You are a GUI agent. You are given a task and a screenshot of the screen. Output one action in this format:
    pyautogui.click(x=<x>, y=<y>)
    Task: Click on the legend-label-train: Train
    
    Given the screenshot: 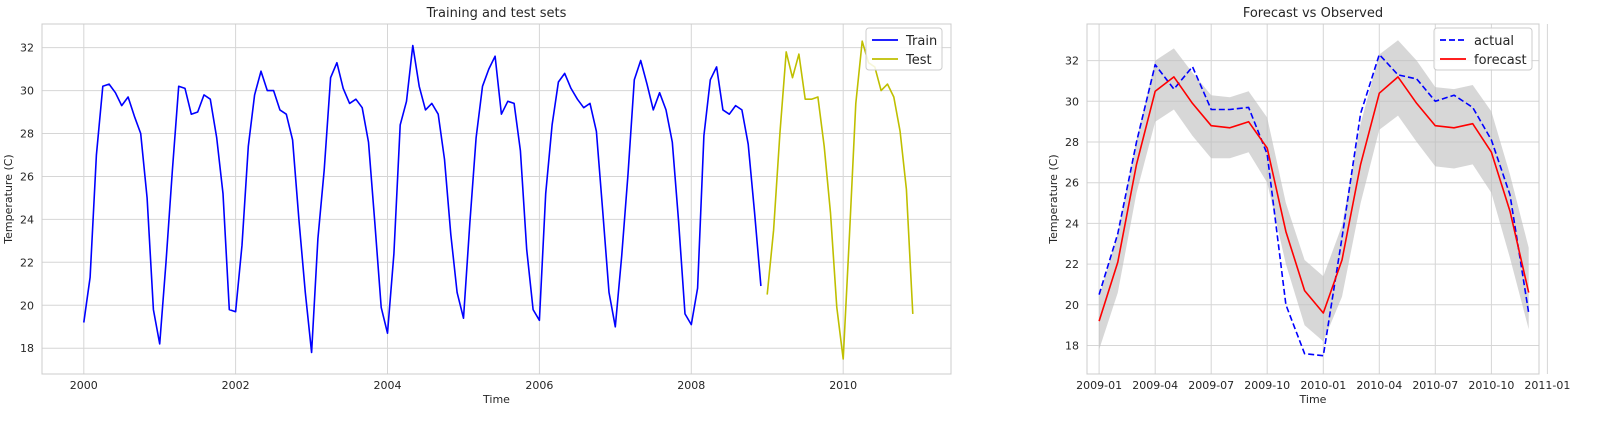 What is the action you would take?
    pyautogui.click(x=921, y=41)
    